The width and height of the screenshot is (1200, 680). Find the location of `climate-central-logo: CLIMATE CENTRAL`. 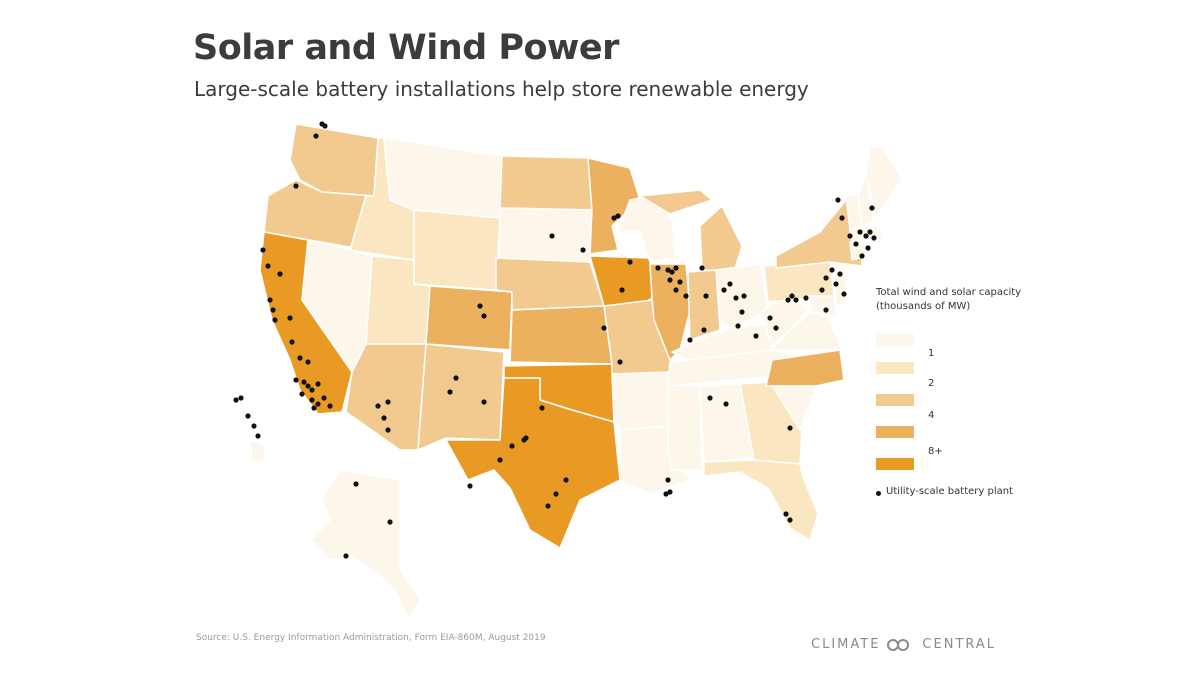

climate-central-logo: CLIMATE CENTRAL is located at coordinates (903, 644).